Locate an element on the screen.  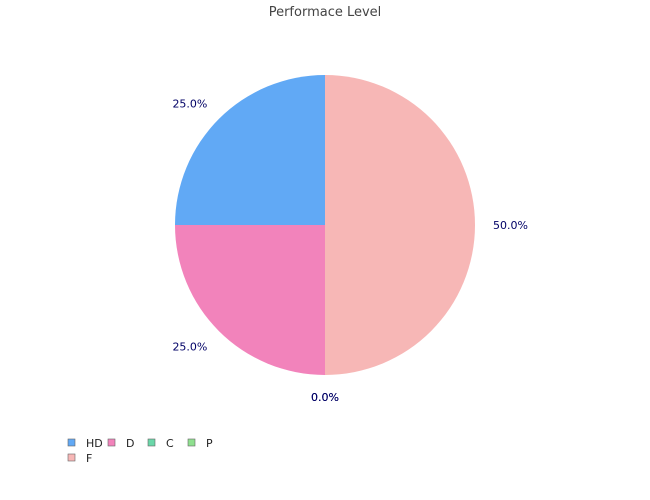
legend-swatch-f is located at coordinates (71, 457).